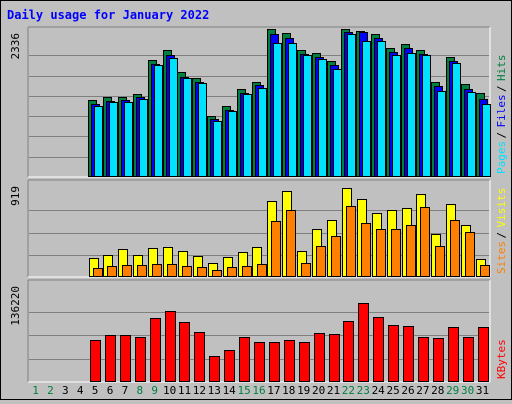 The width and height of the screenshot is (512, 404). I want to click on x-tick-label: 16, so click(258, 390).